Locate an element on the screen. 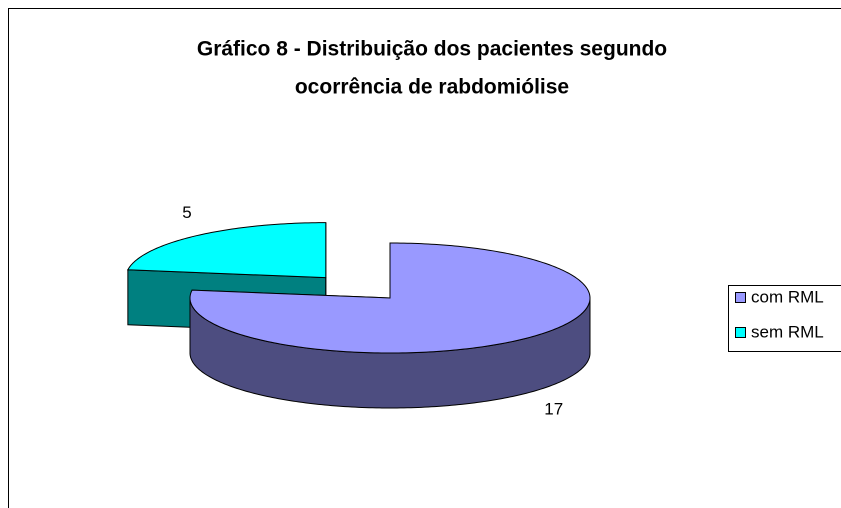  data-label: 5 is located at coordinates (186, 212).